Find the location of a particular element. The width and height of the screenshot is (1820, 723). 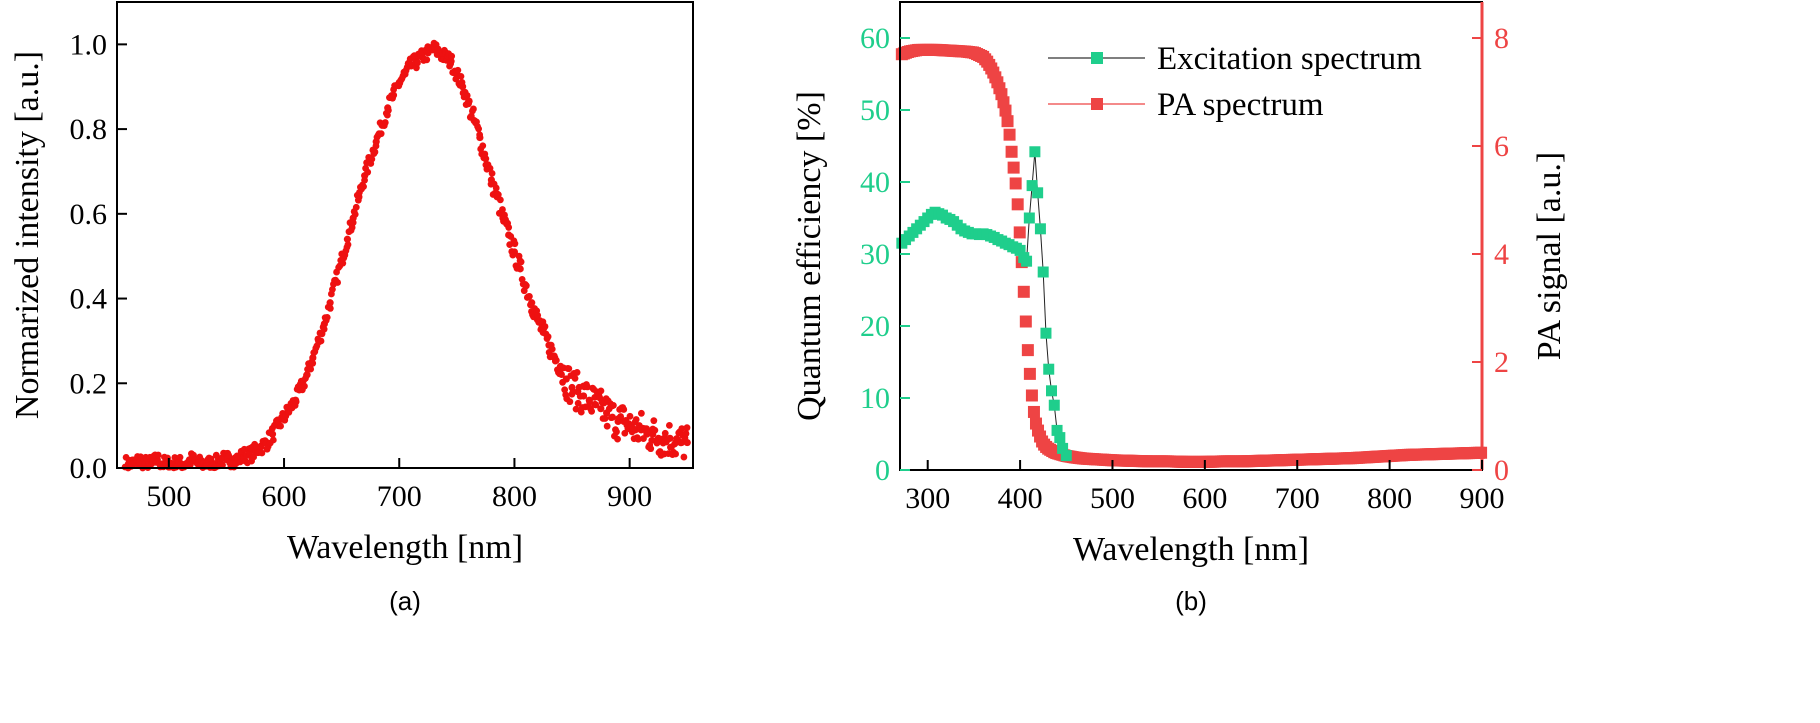

left-tick-label: 60 is located at coordinates (875, 38).